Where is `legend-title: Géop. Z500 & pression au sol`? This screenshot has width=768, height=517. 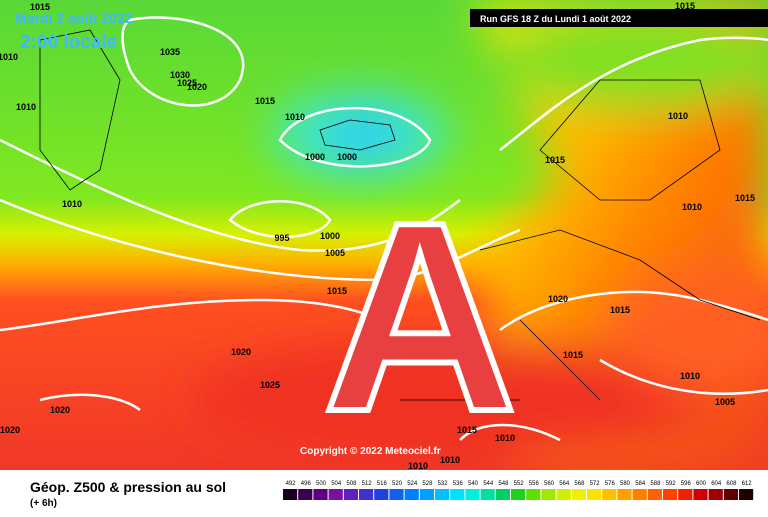 legend-title: Géop. Z500 & pression au sol is located at coordinates (128, 487).